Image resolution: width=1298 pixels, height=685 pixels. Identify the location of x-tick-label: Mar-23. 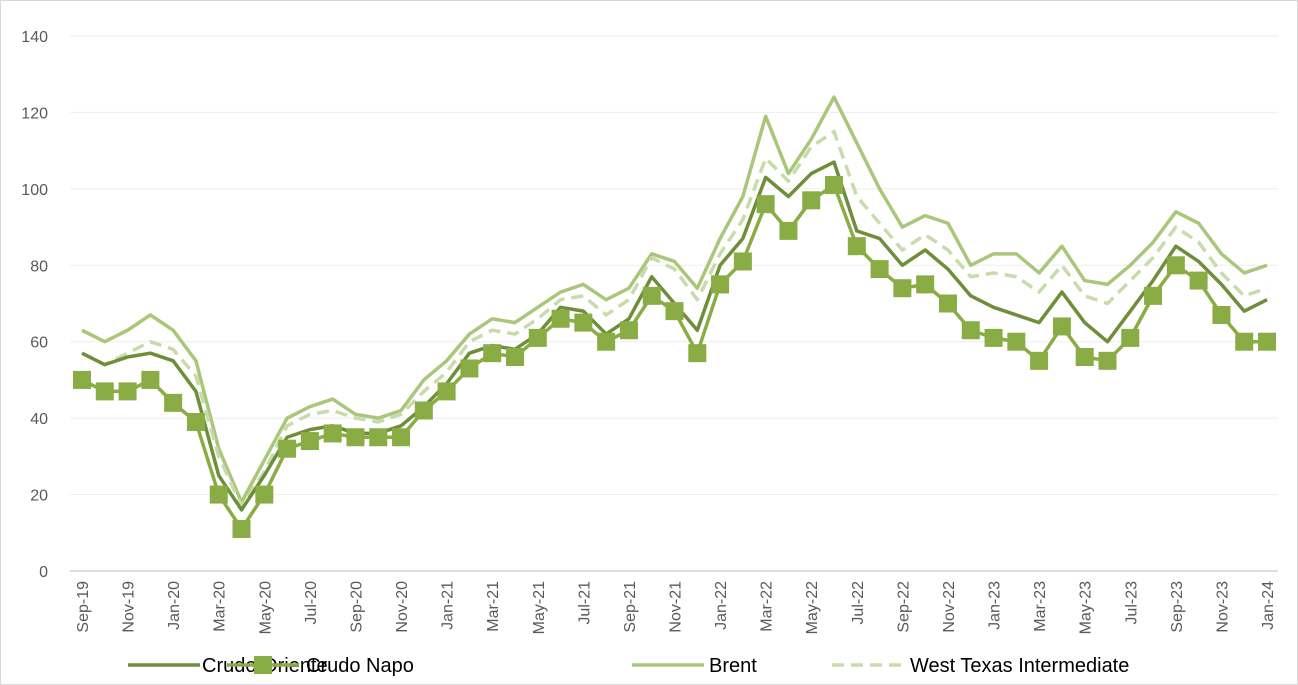
(1040, 606).